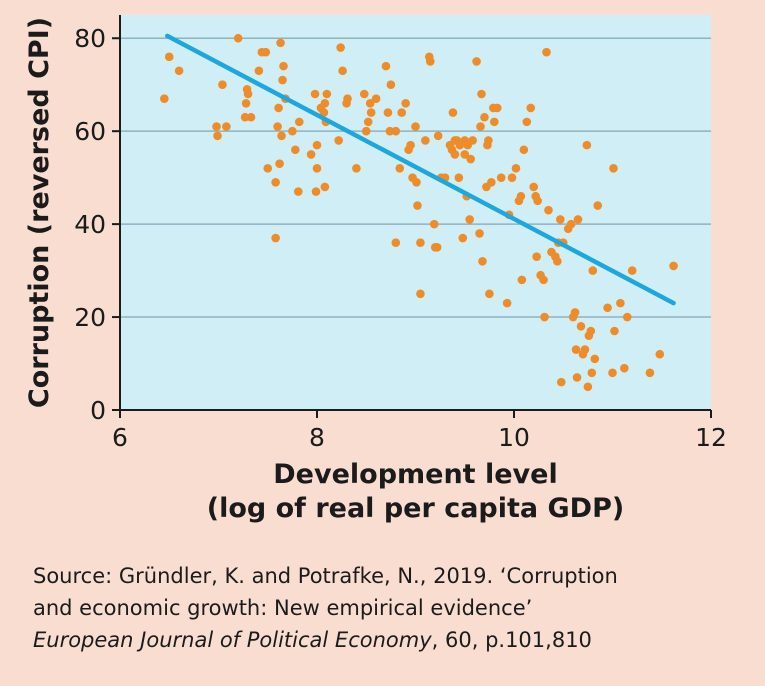  What do you see at coordinates (90, 131) in the screenshot?
I see `y-tick-label: 60` at bounding box center [90, 131].